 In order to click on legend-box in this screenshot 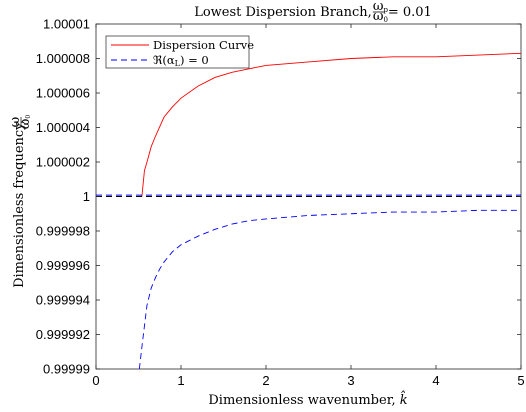, I will do `click(177, 52)`.